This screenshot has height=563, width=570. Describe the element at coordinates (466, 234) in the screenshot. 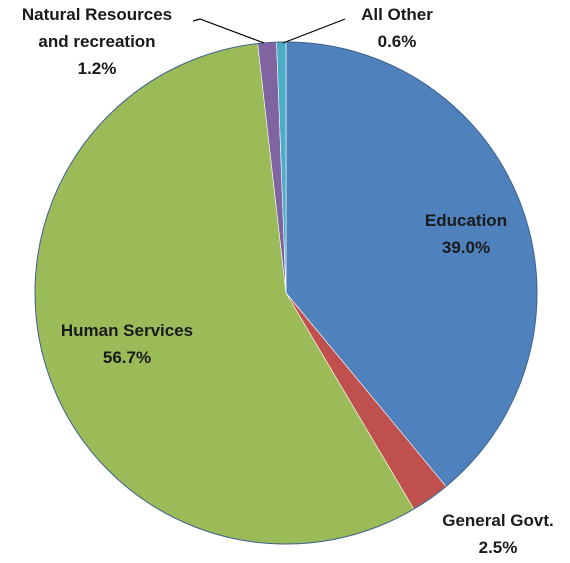

I see `data-label-education: Education 39.0%` at that location.